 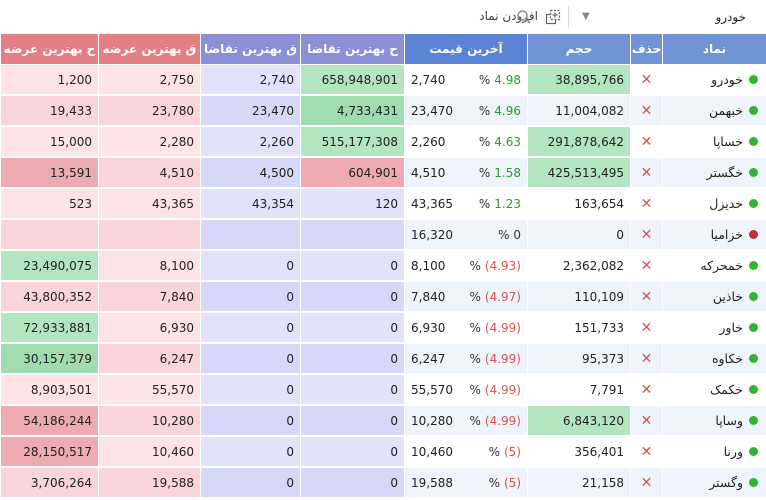 I want to click on column-header-last-price: آخرین قیمت, so click(x=465, y=49).